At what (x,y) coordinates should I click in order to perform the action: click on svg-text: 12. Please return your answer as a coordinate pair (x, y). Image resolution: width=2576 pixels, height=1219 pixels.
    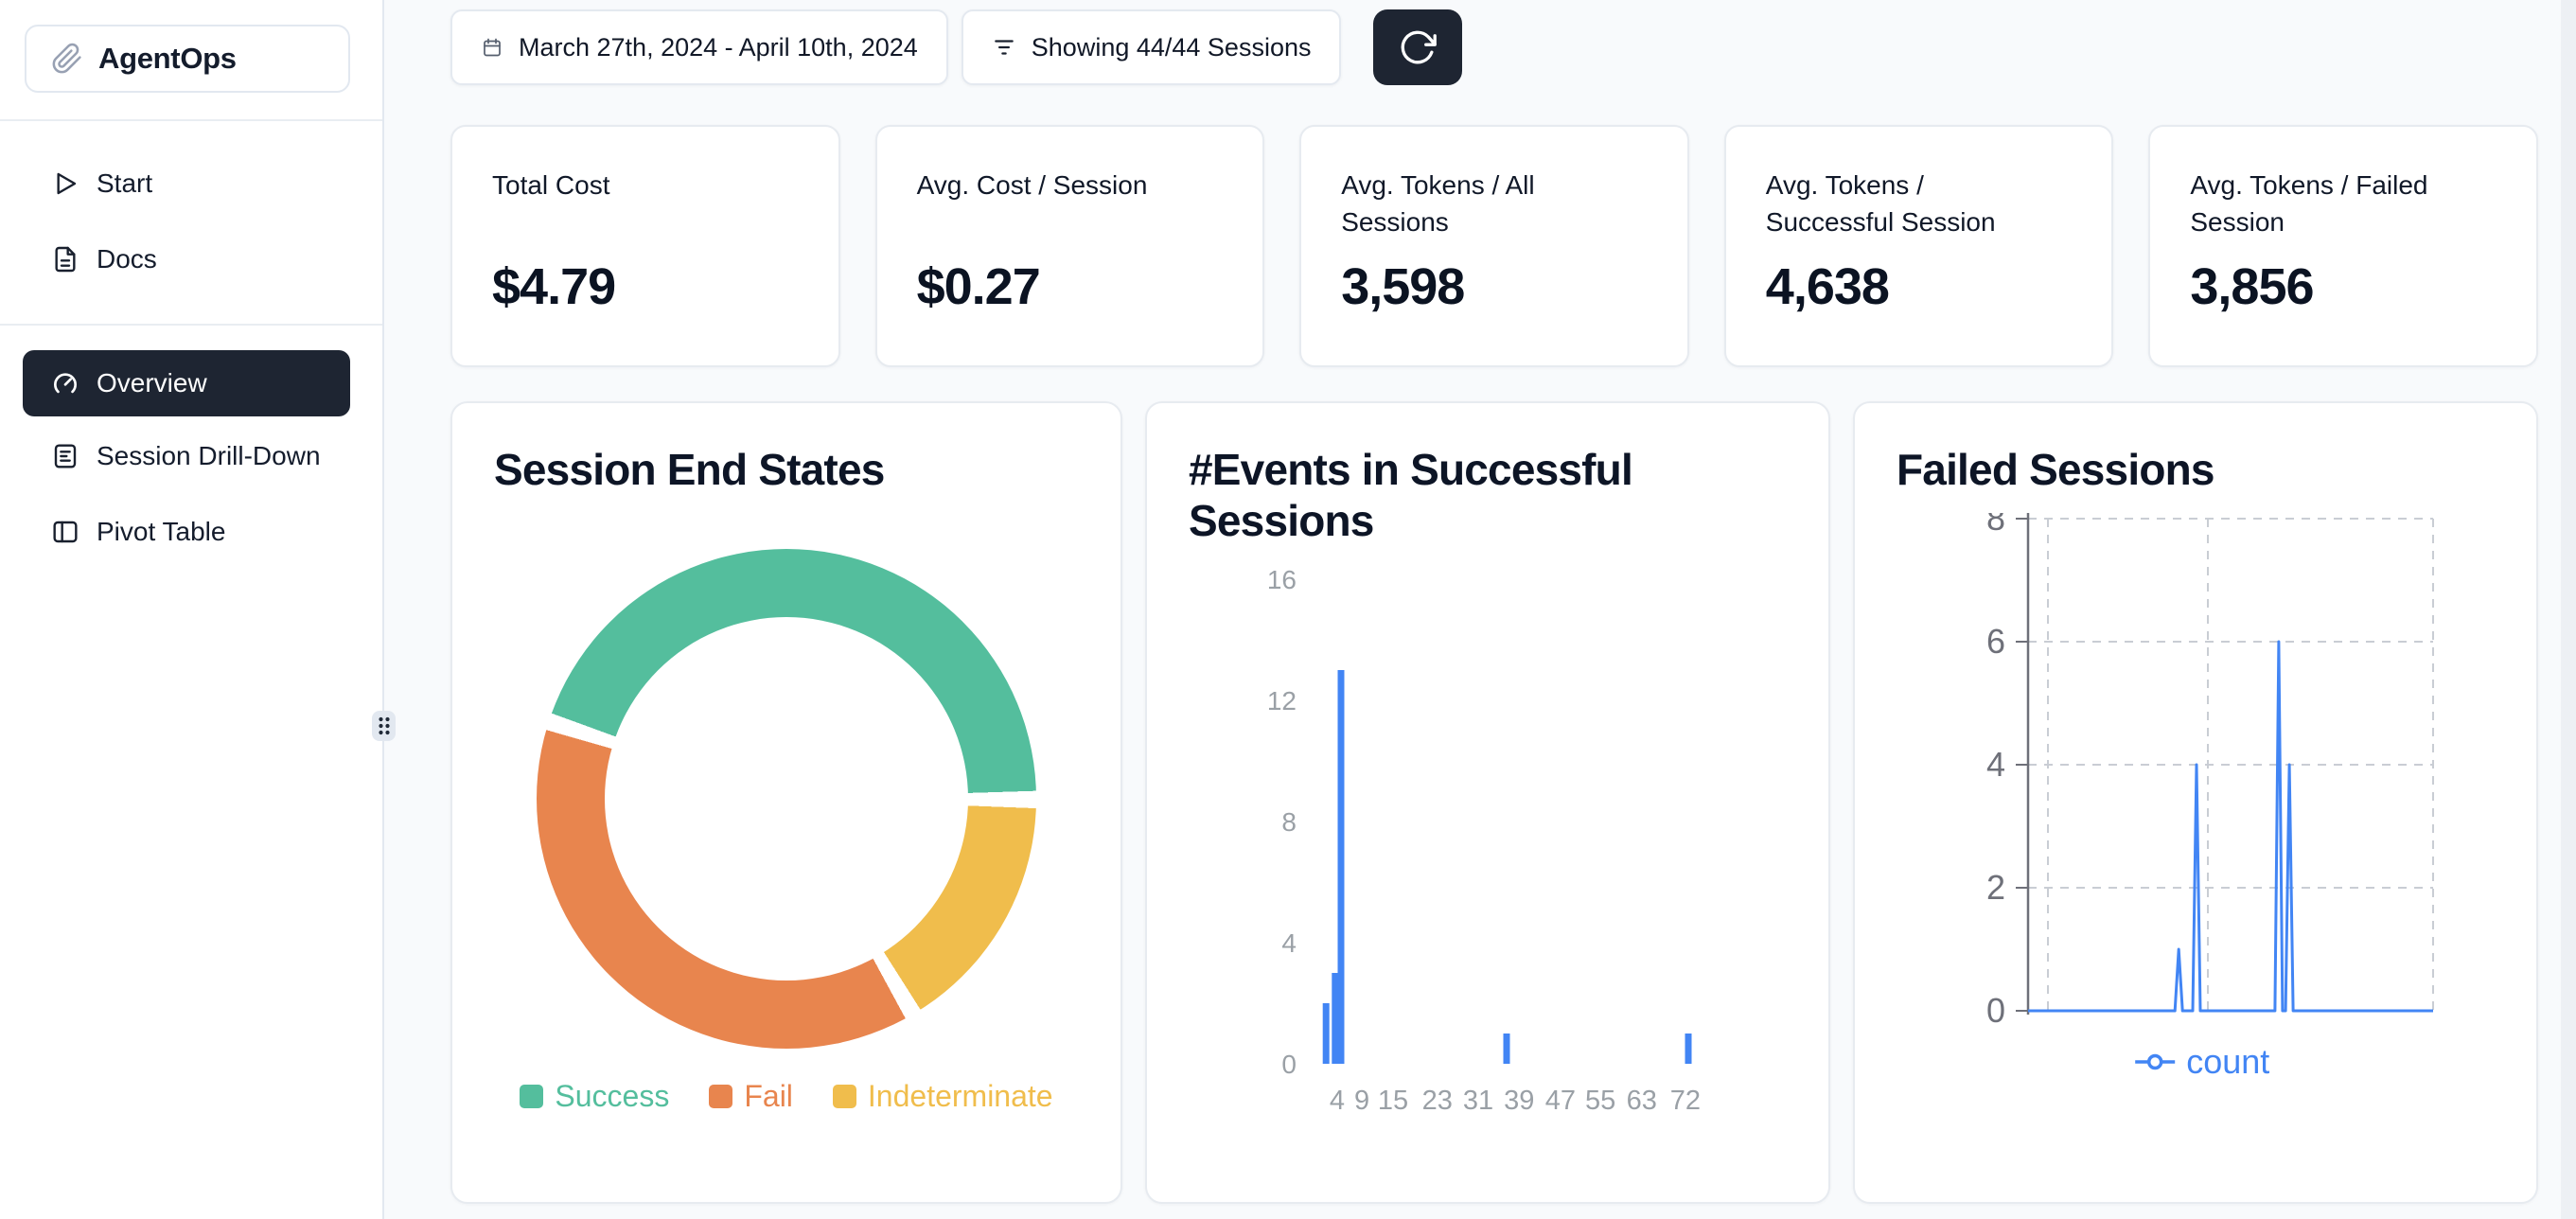
    Looking at the image, I should click on (1282, 701).